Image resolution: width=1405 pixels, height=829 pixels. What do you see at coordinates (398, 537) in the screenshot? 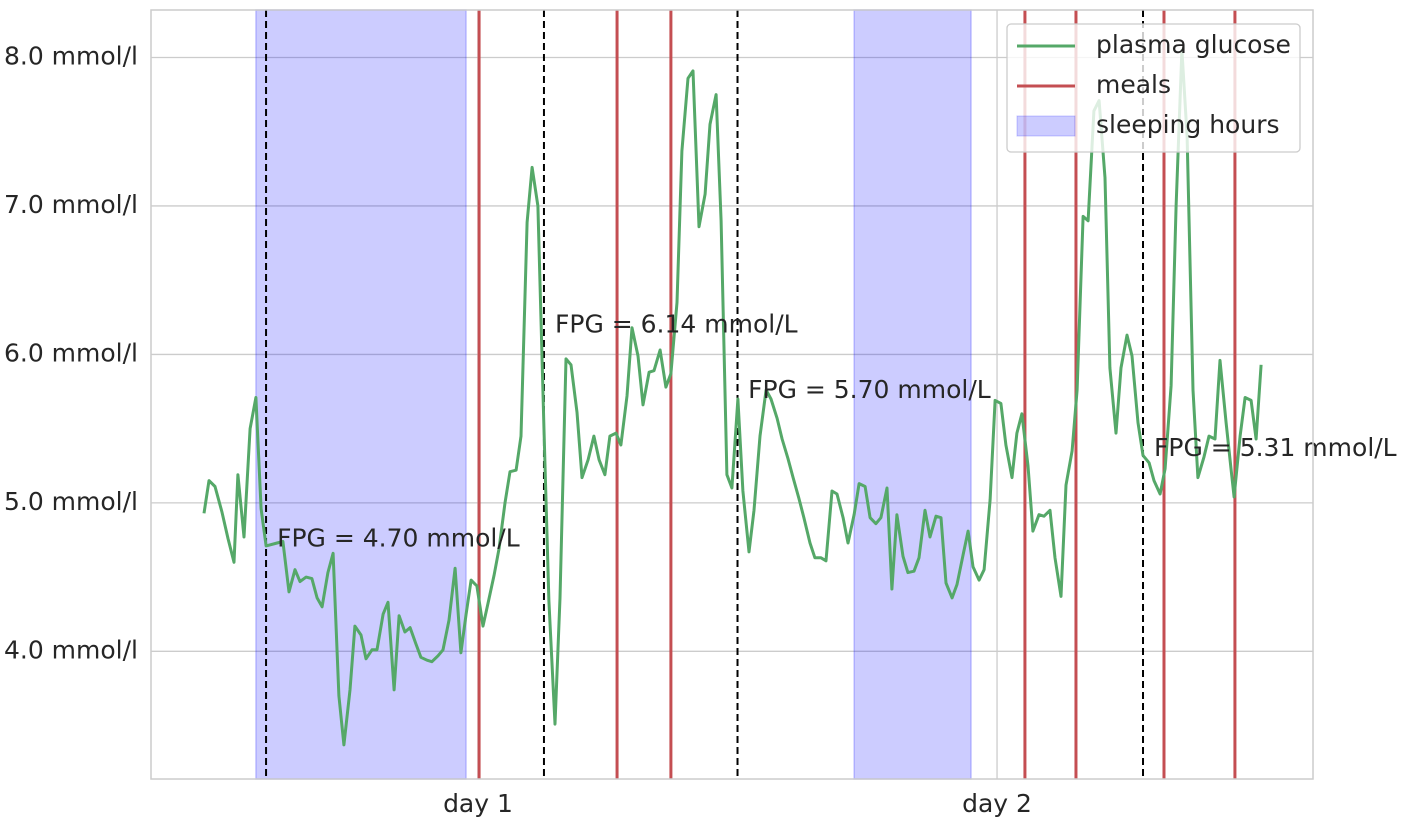
I see `annotation: FPG = 4.70 mmol/L` at bounding box center [398, 537].